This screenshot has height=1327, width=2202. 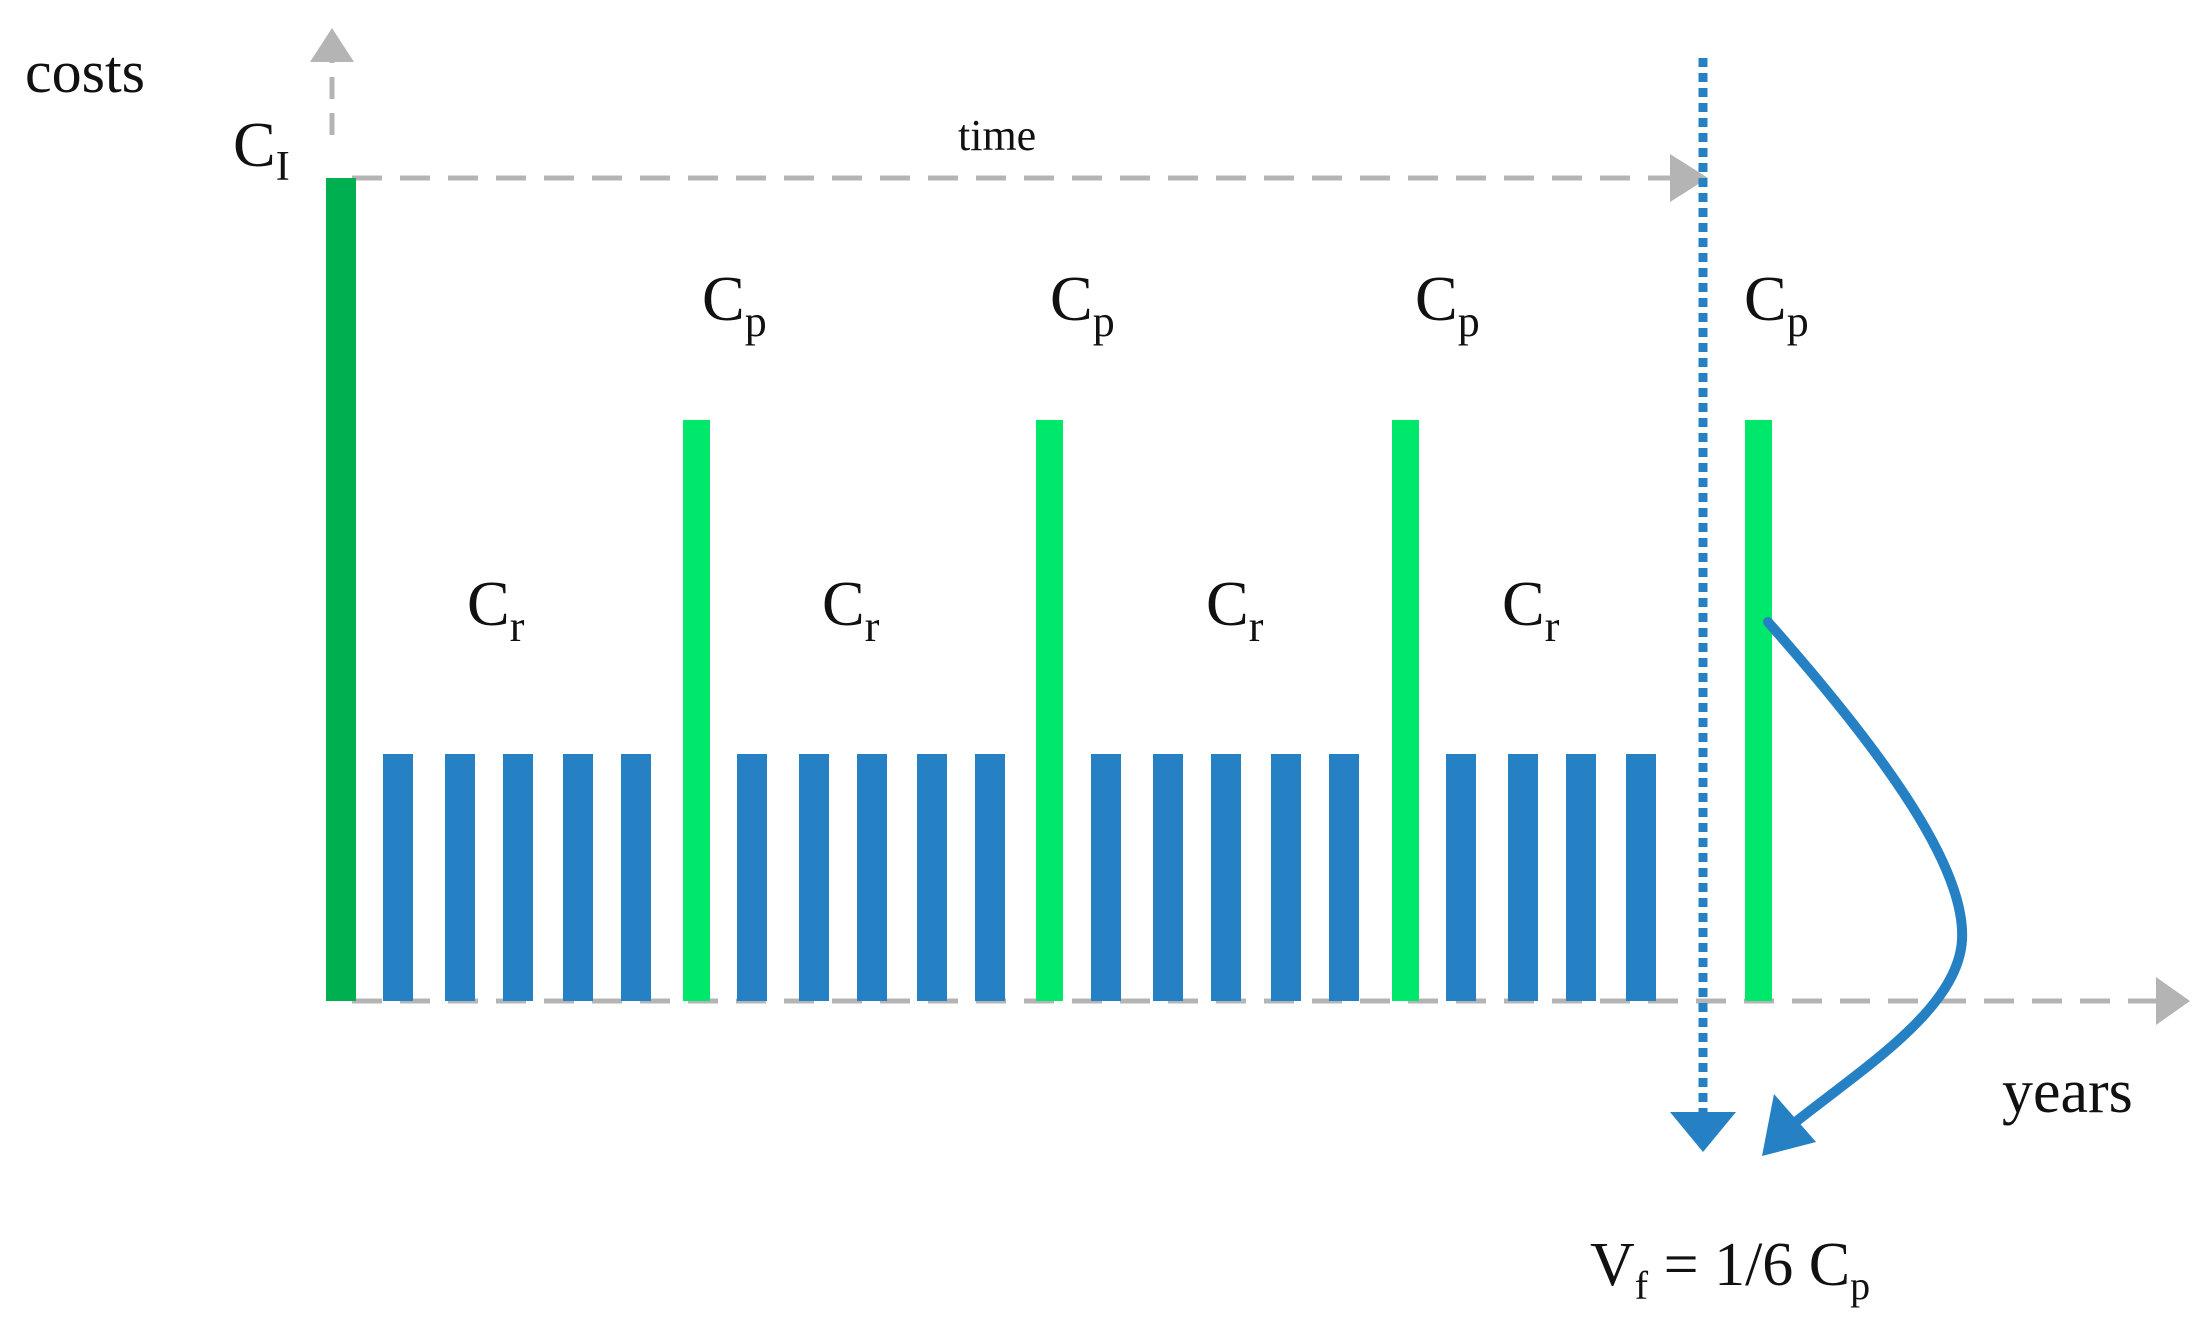 I want to click on years-axis-arrowhead, so click(x=2173, y=1001).